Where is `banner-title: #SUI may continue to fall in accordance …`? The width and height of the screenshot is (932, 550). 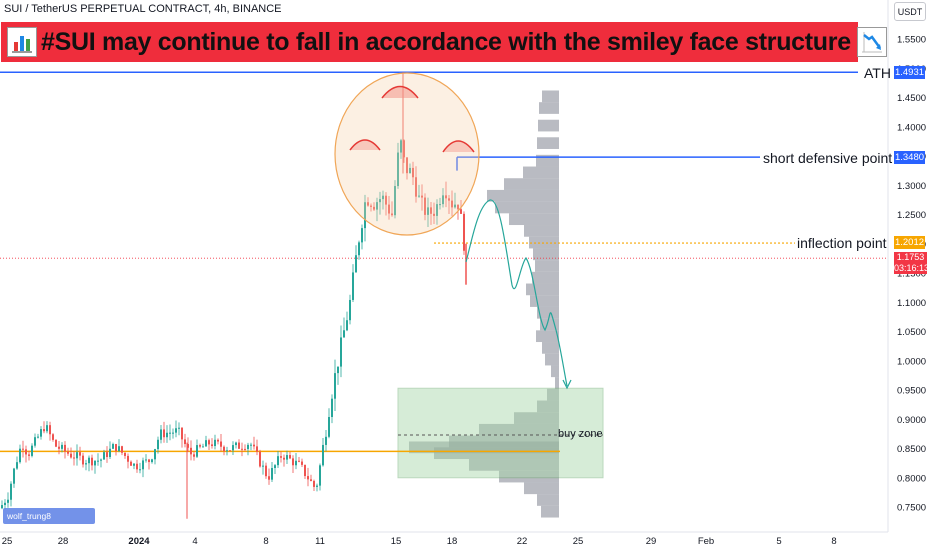 banner-title: #SUI may continue to fall in accordance … is located at coordinates (446, 41).